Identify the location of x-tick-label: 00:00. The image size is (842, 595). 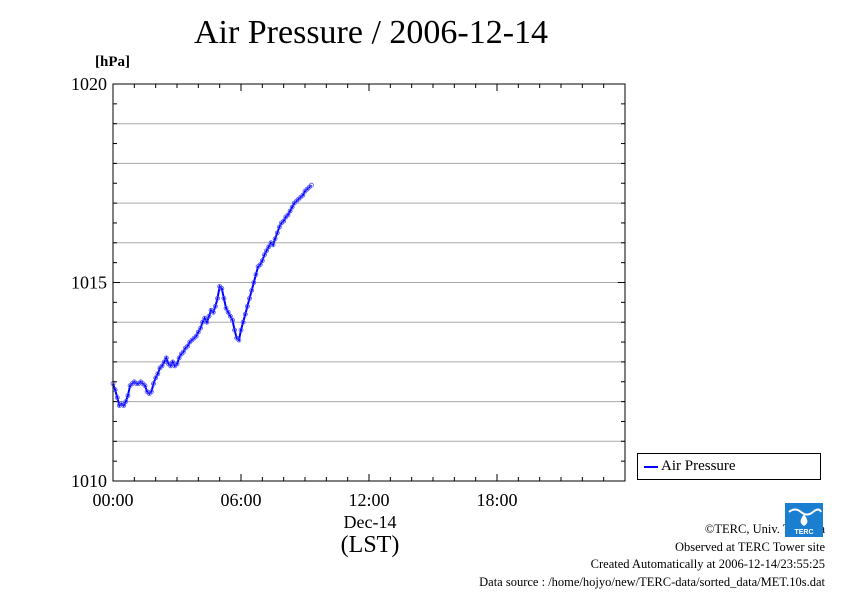
(112, 500).